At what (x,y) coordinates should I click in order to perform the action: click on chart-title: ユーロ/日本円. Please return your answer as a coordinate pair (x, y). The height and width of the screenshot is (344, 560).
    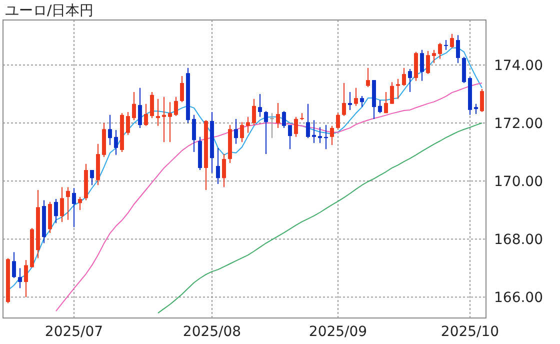
    Looking at the image, I should click on (49, 11).